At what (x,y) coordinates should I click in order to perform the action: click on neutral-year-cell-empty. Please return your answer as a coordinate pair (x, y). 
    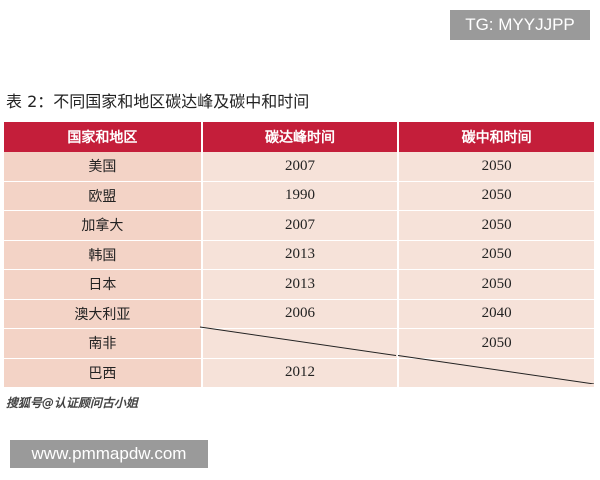
    Looking at the image, I should click on (495, 373).